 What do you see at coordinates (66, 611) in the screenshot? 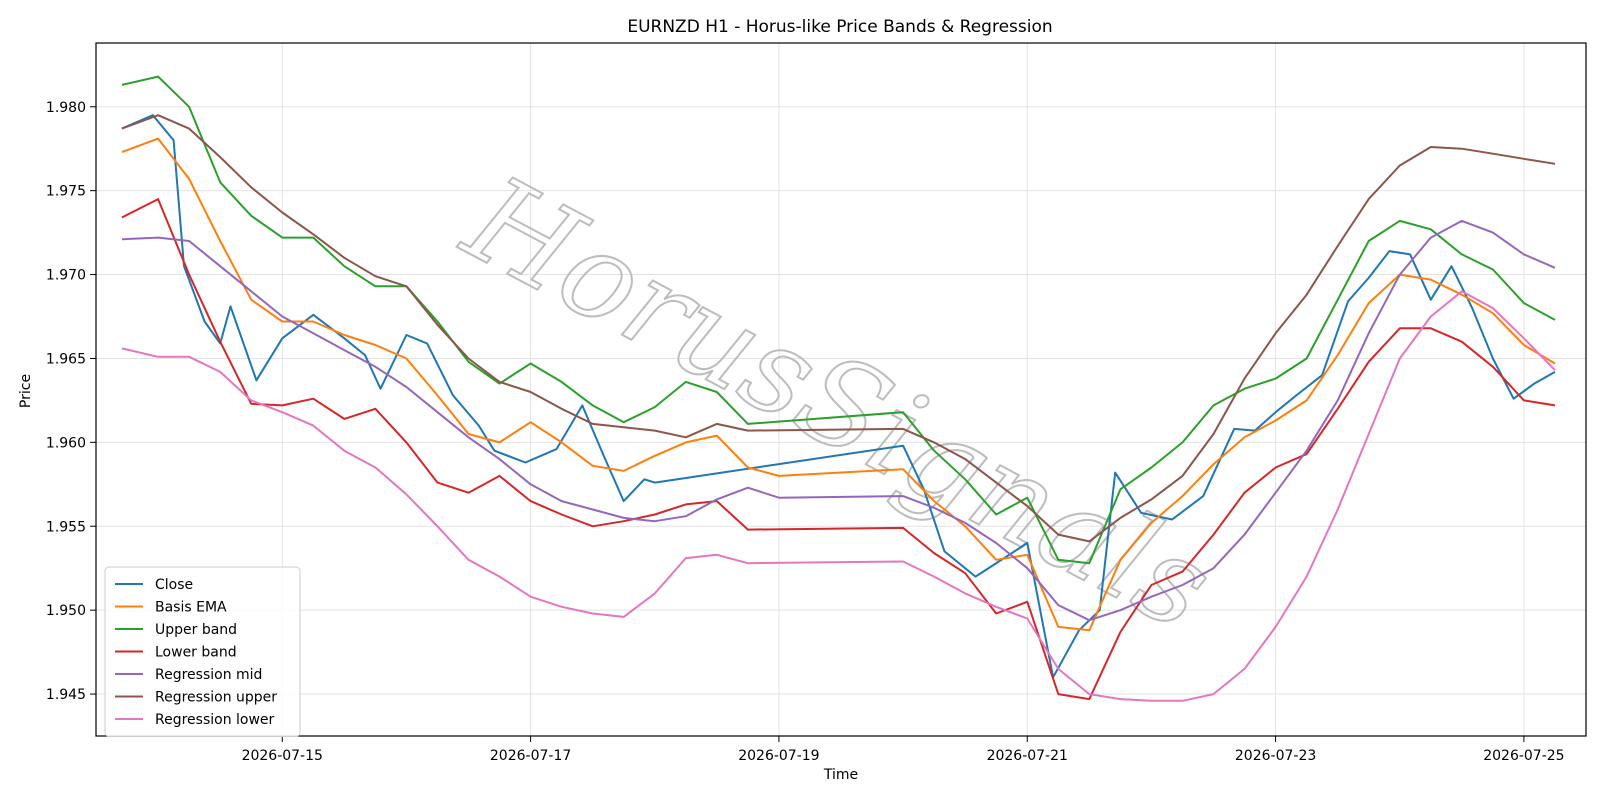
I see `y-tick-label: 1.950` at bounding box center [66, 611].